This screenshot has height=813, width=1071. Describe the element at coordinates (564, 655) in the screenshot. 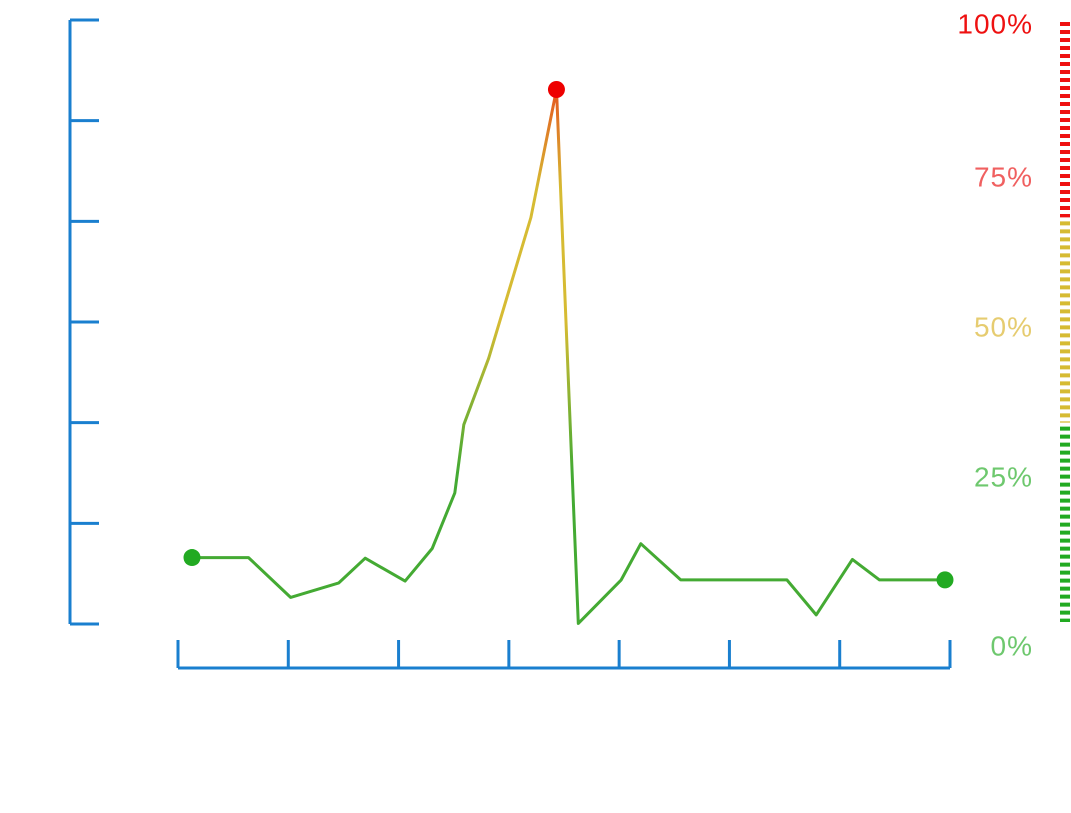

I see `bottom-axis` at that location.